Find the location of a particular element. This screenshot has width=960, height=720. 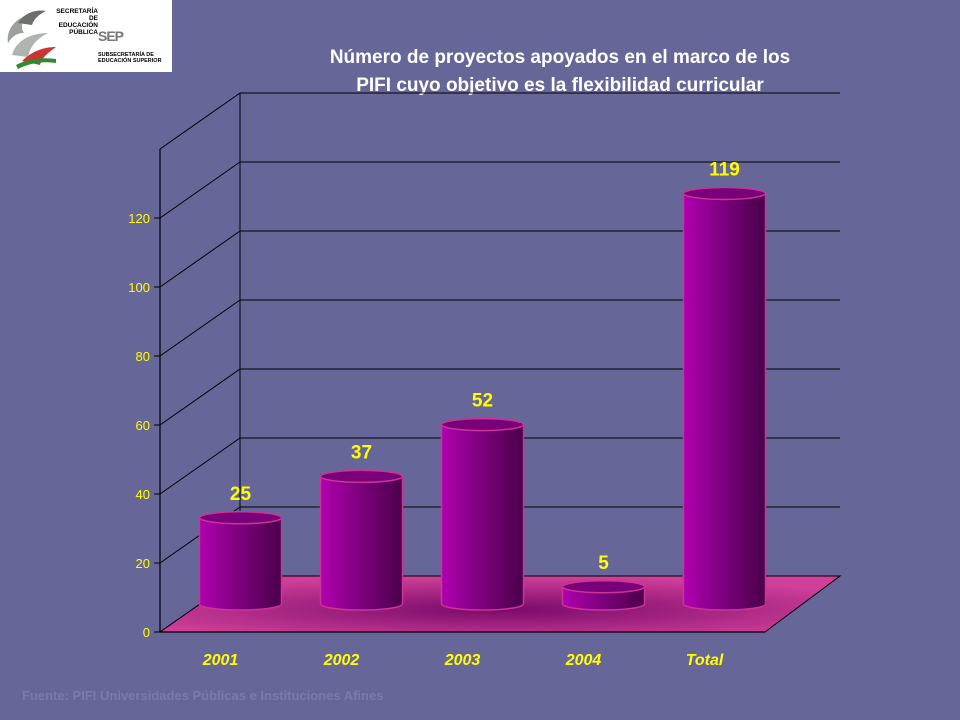

y-tick-label: 120 is located at coordinates (139, 218).